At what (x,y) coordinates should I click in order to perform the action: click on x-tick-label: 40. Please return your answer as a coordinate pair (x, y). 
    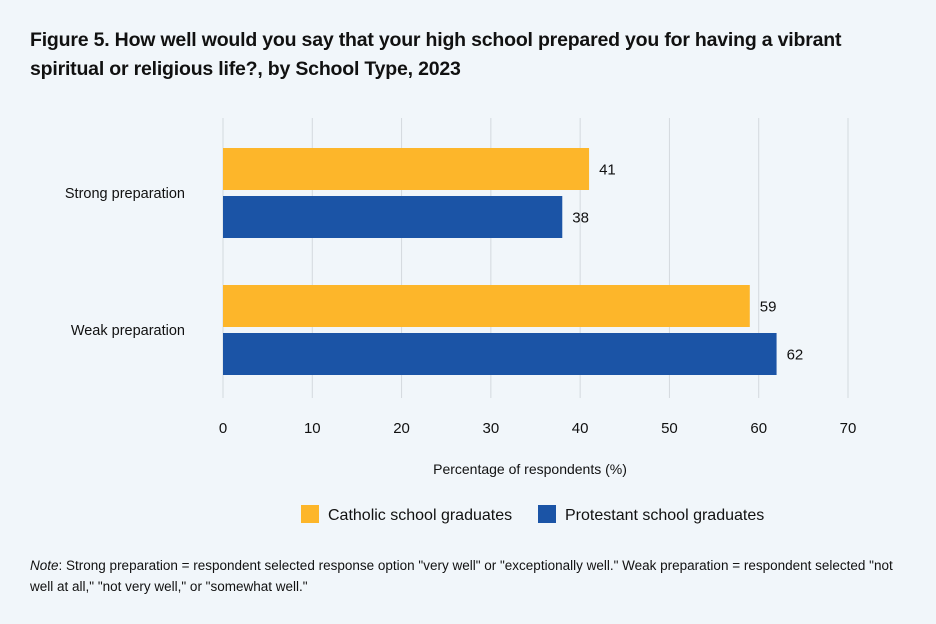
    Looking at the image, I should click on (580, 428).